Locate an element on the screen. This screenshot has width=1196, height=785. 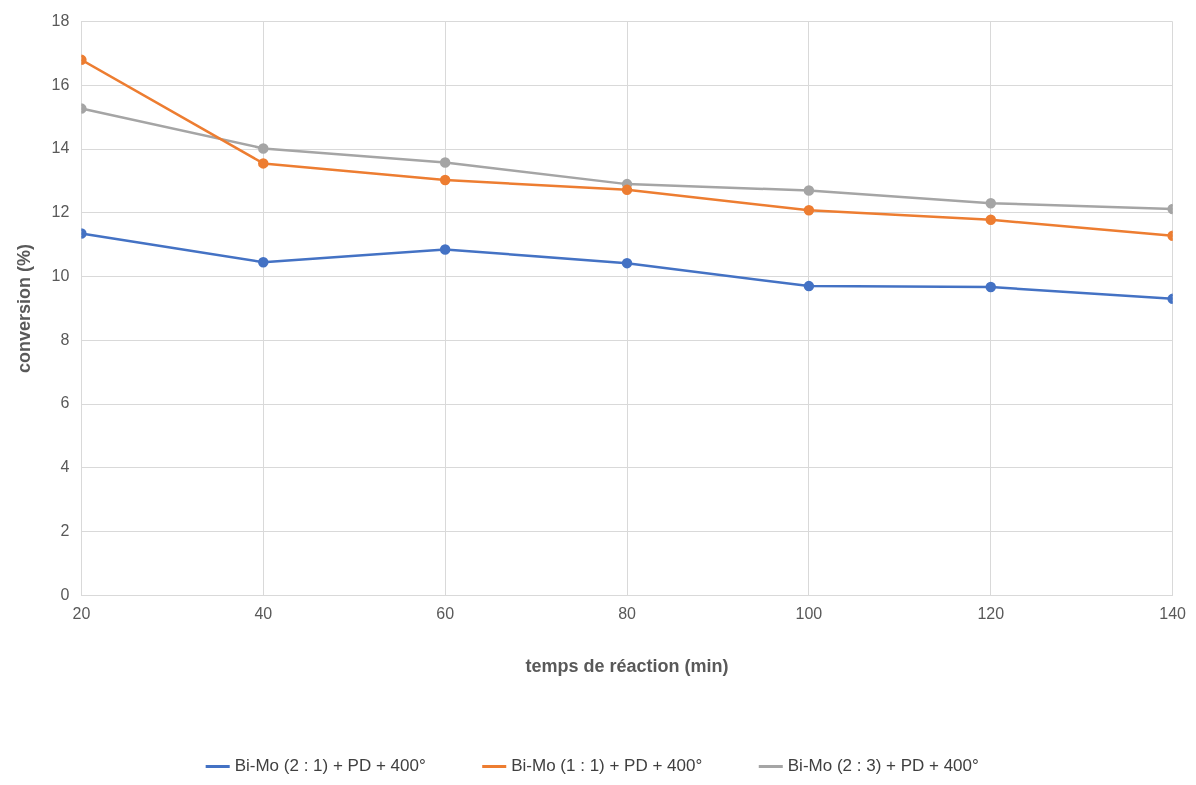
y-tick-label: 16 is located at coordinates (60, 84).